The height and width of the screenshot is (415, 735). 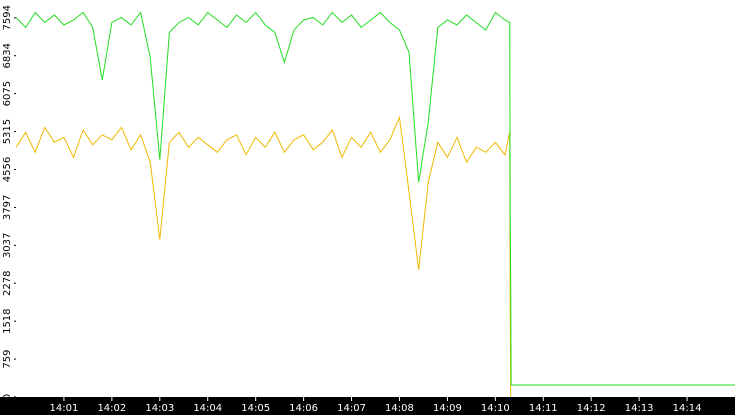 What do you see at coordinates (7, 17) in the screenshot?
I see `y-tick-label: 7594` at bounding box center [7, 17].